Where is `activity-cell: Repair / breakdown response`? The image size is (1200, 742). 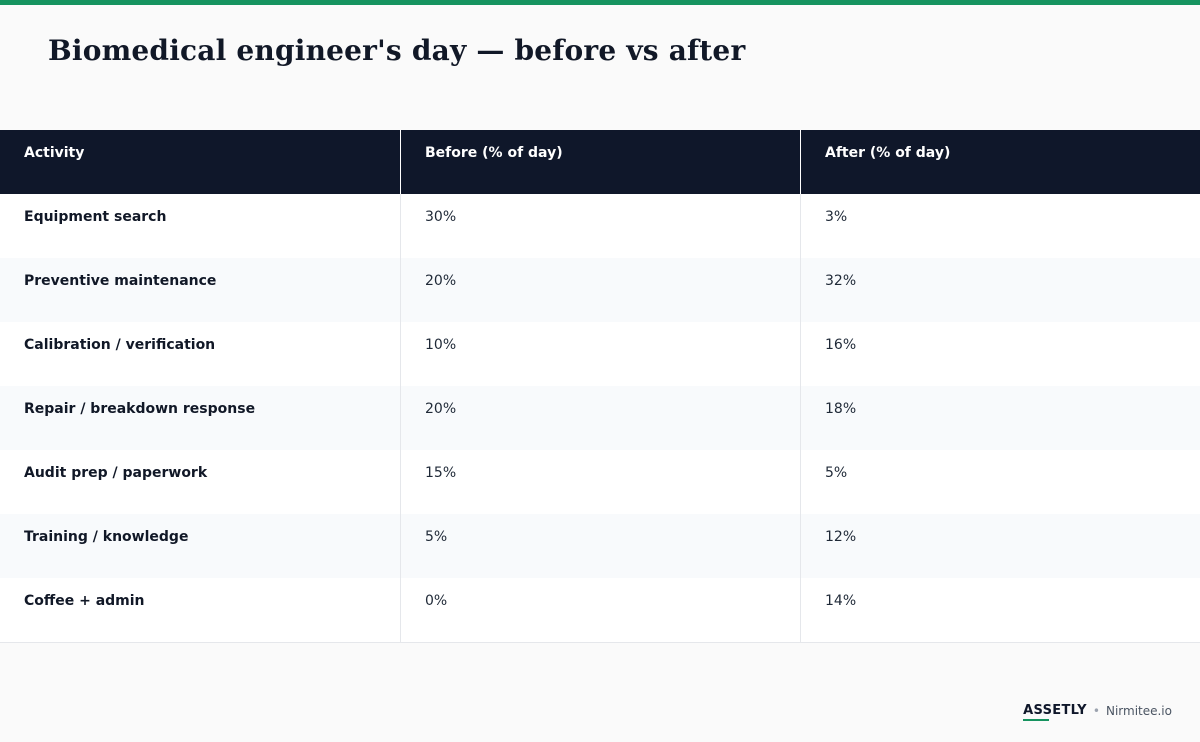 activity-cell: Repair / breakdown response is located at coordinates (140, 409).